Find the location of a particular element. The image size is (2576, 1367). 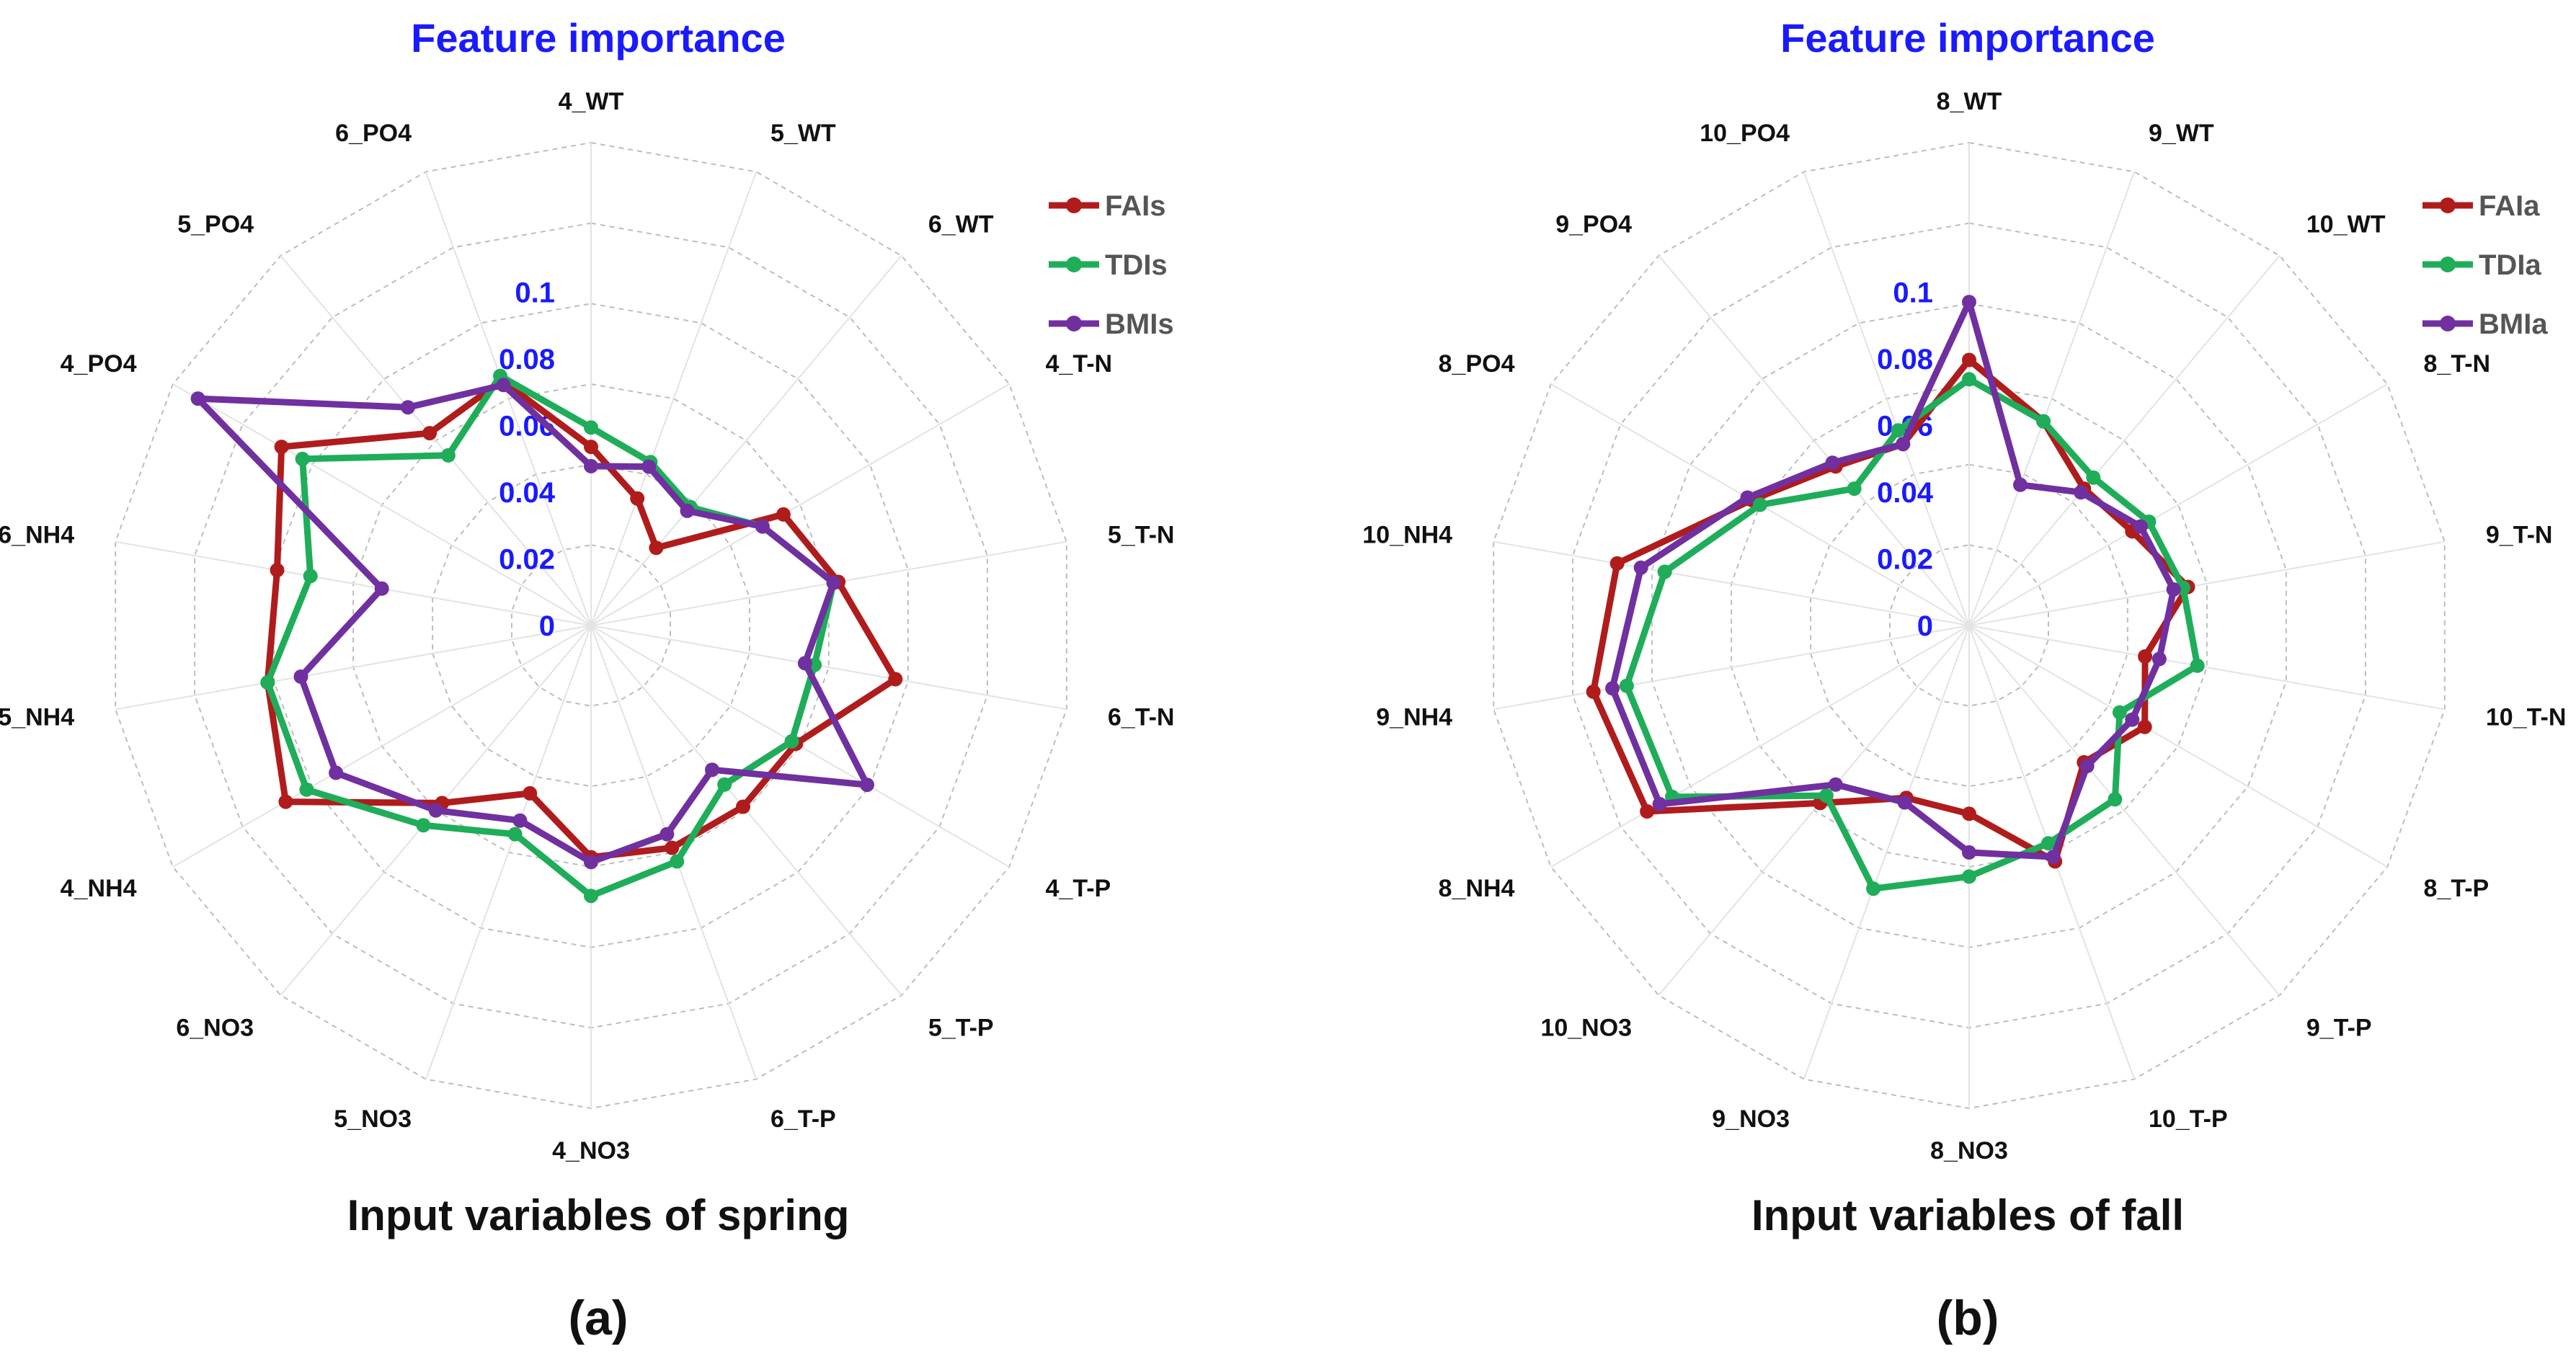

data-point-4-t-p is located at coordinates (867, 785).